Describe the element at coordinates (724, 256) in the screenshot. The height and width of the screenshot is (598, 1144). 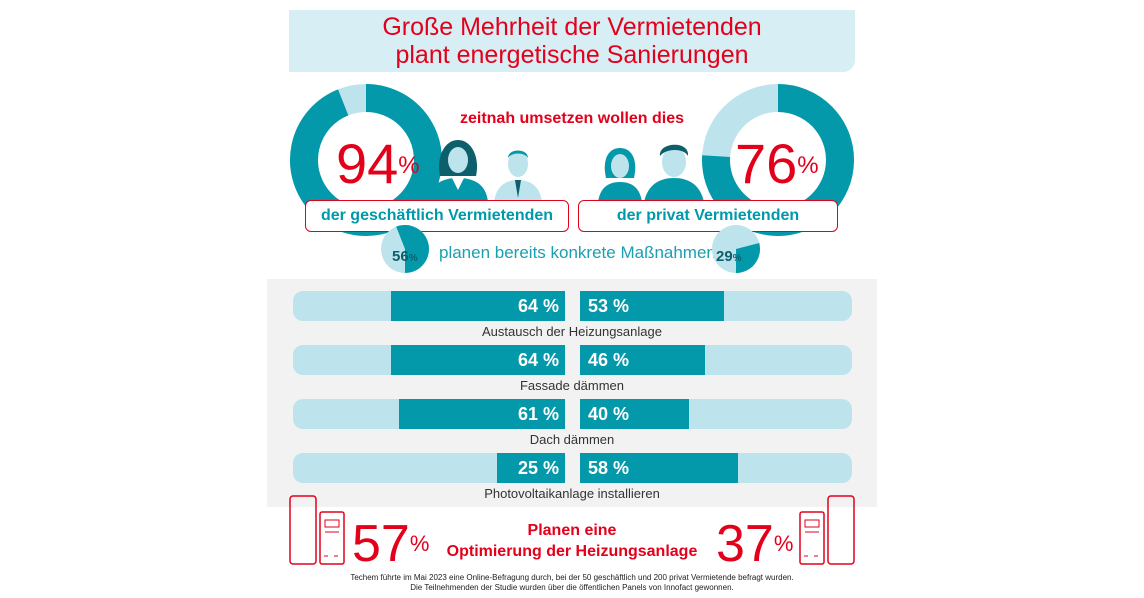
I see `private-concrete-value: 29` at that location.